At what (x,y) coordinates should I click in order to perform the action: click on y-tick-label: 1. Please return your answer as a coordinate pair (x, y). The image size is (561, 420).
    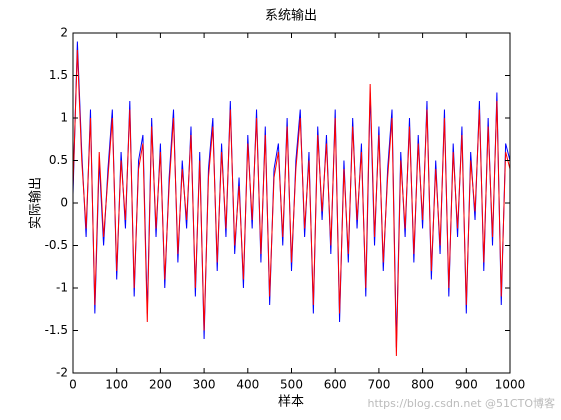
    Looking at the image, I should click on (64, 118).